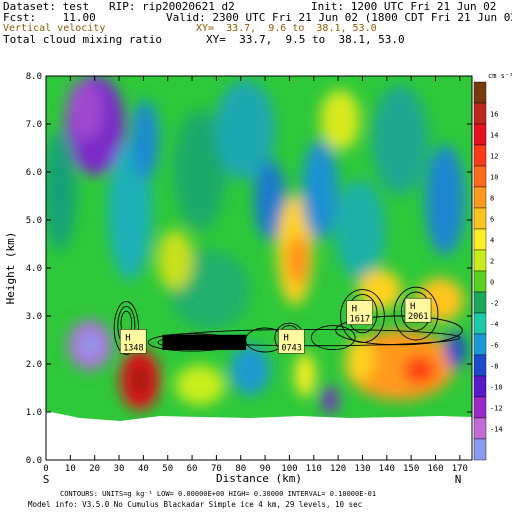 Image resolution: width=512 pixels, height=512 pixels. Describe the element at coordinates (492, 262) in the screenshot. I see `colorbar-label: 2` at that location.